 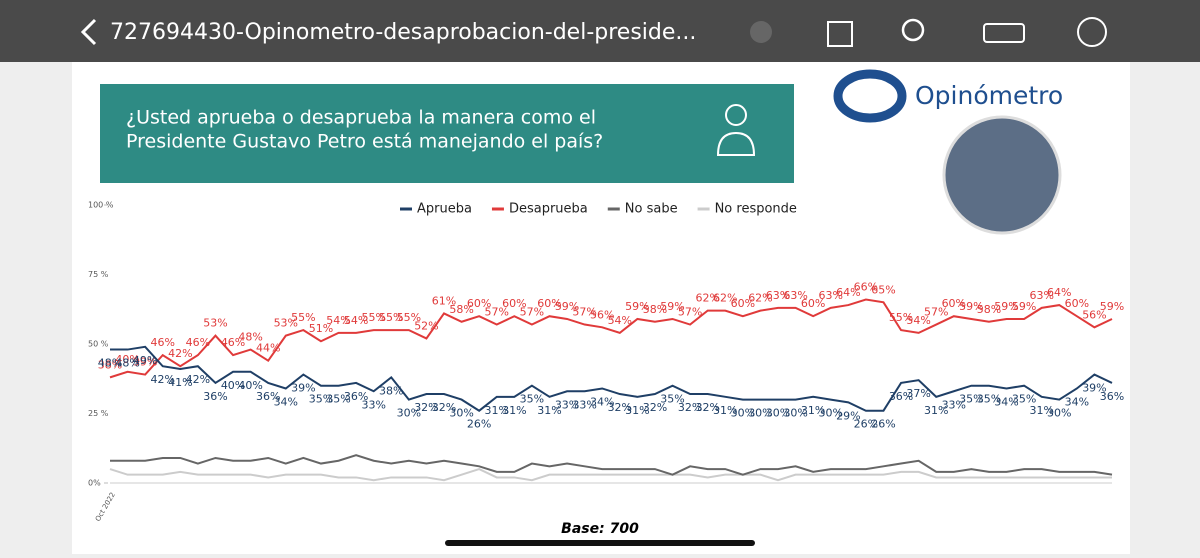 What do you see at coordinates (761, 32) in the screenshot?
I see `dropdown` at bounding box center [761, 32].